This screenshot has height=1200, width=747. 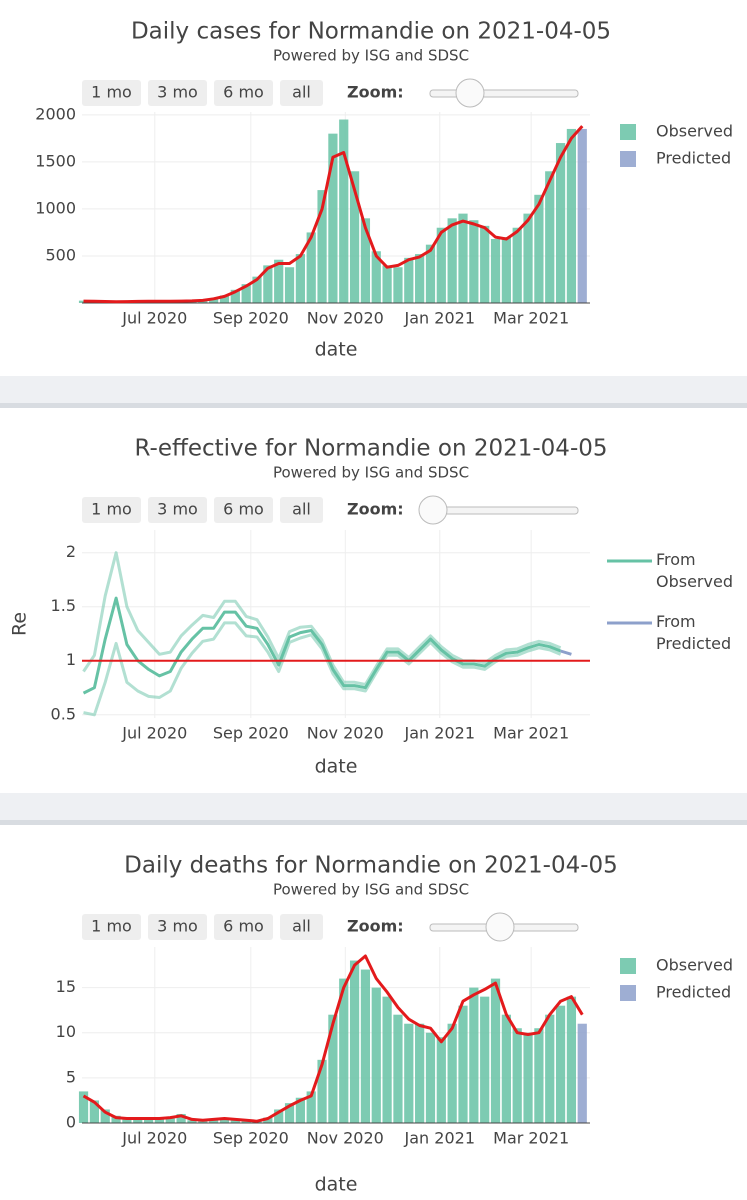 What do you see at coordinates (63, 713) in the screenshot?
I see `y-tick-label: 0.5` at bounding box center [63, 713].